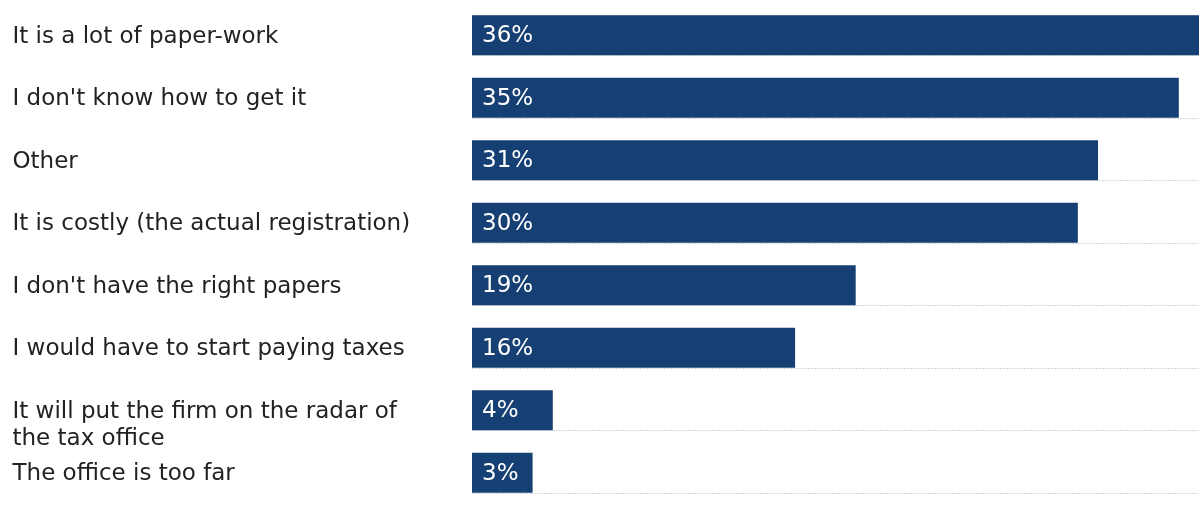 The height and width of the screenshot is (515, 1199). Describe the element at coordinates (211, 222) in the screenshot. I see `y-tick-label: It is costly (the actual registration)` at that location.